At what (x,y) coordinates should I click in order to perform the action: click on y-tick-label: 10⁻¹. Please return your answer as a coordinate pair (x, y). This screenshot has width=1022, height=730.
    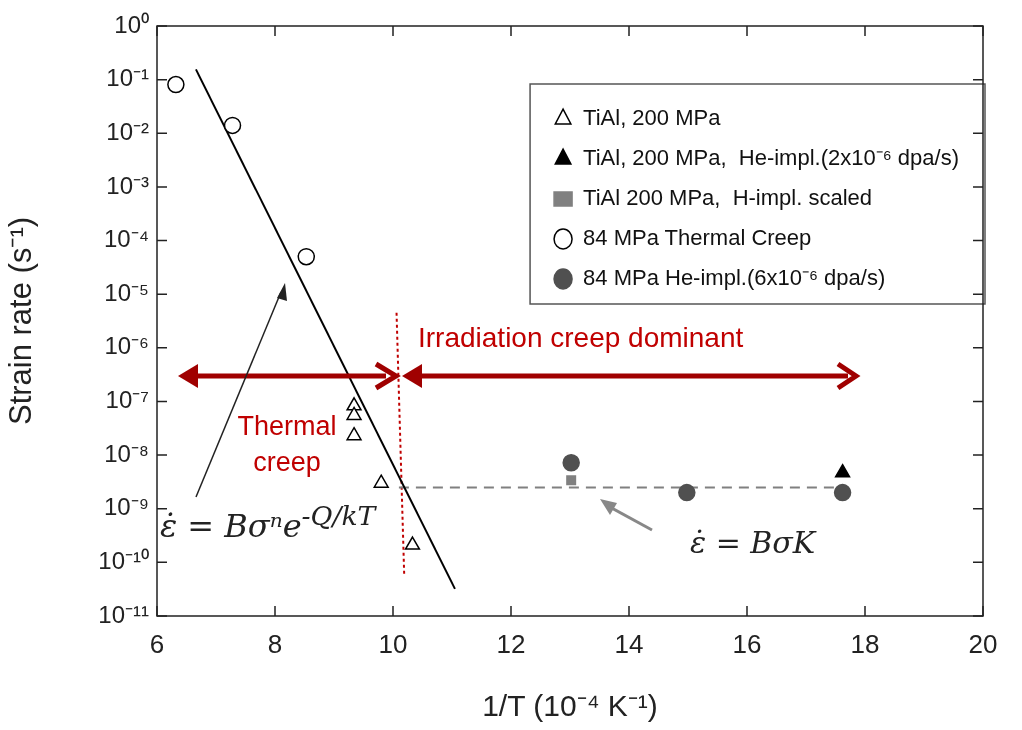
    Looking at the image, I should click on (128, 78).